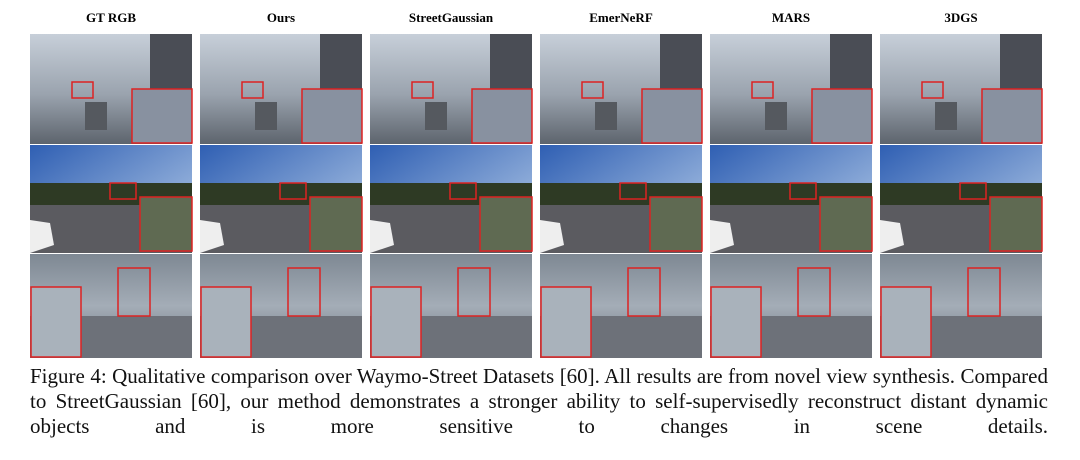 This screenshot has width=1080, height=460. I want to click on column-header: EmerNeRF, so click(621, 17).